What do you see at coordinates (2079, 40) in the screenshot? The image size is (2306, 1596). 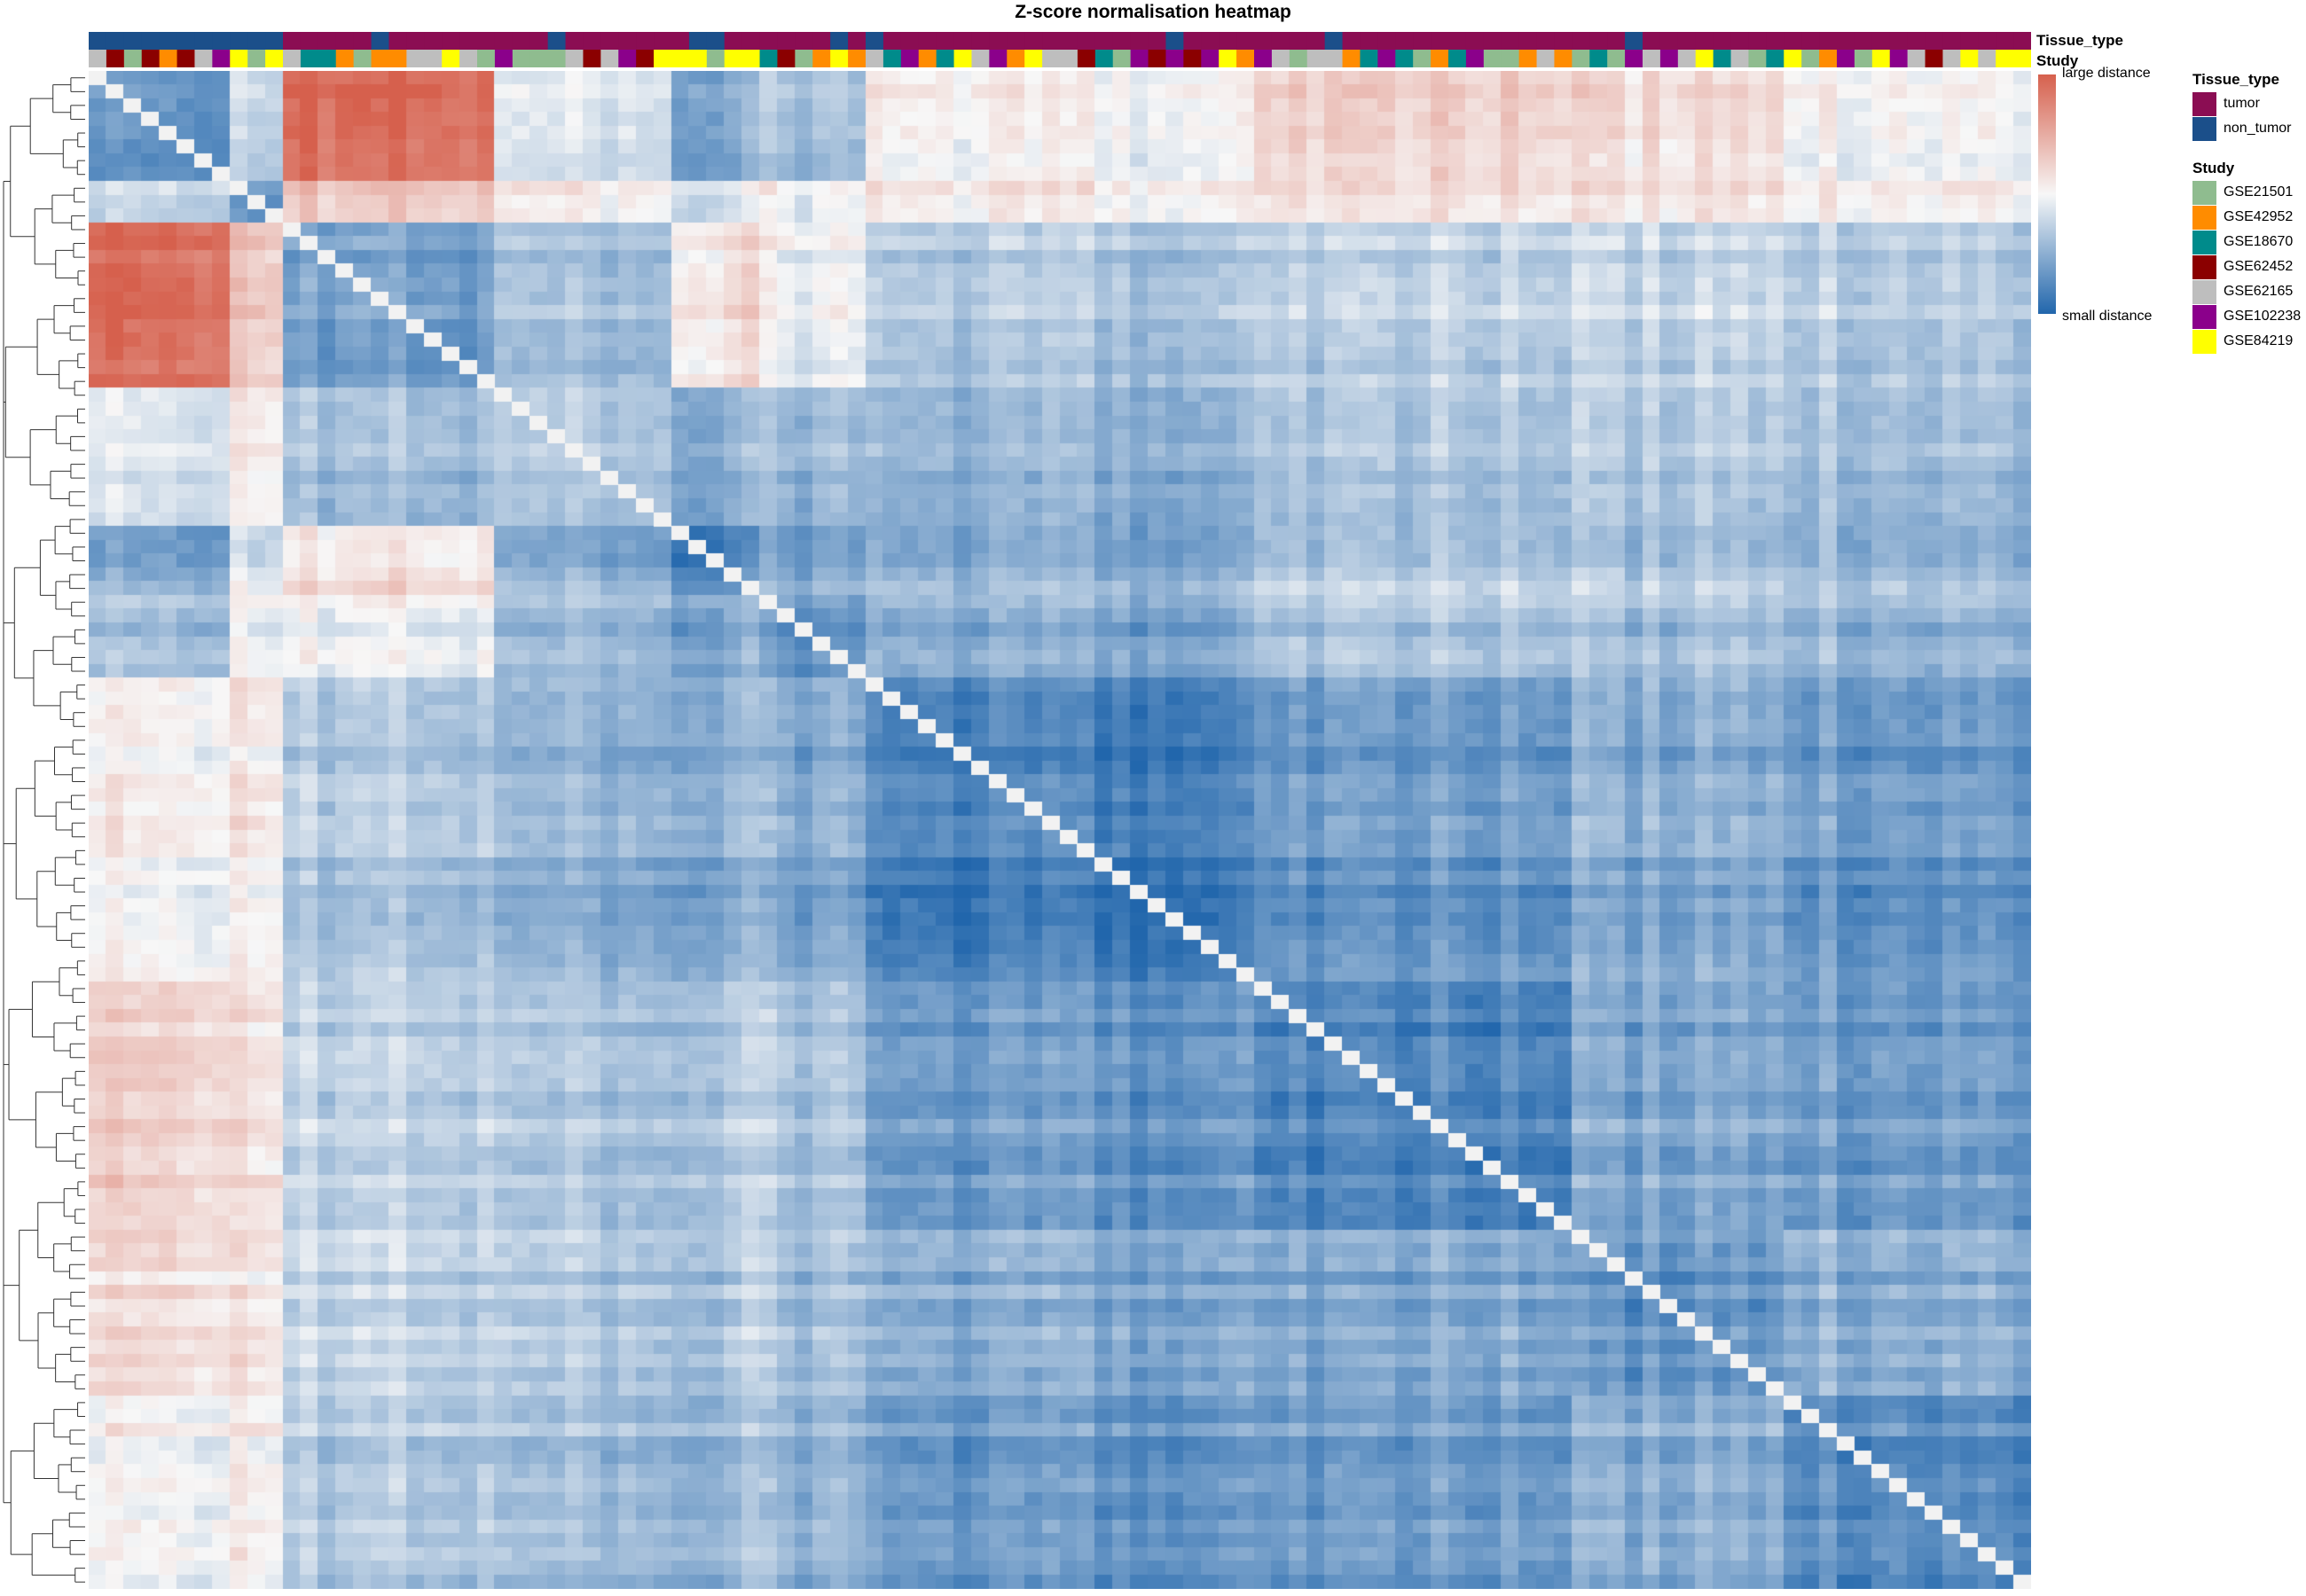 I see `tissue-type-annotation-label: Tissue_type` at bounding box center [2079, 40].